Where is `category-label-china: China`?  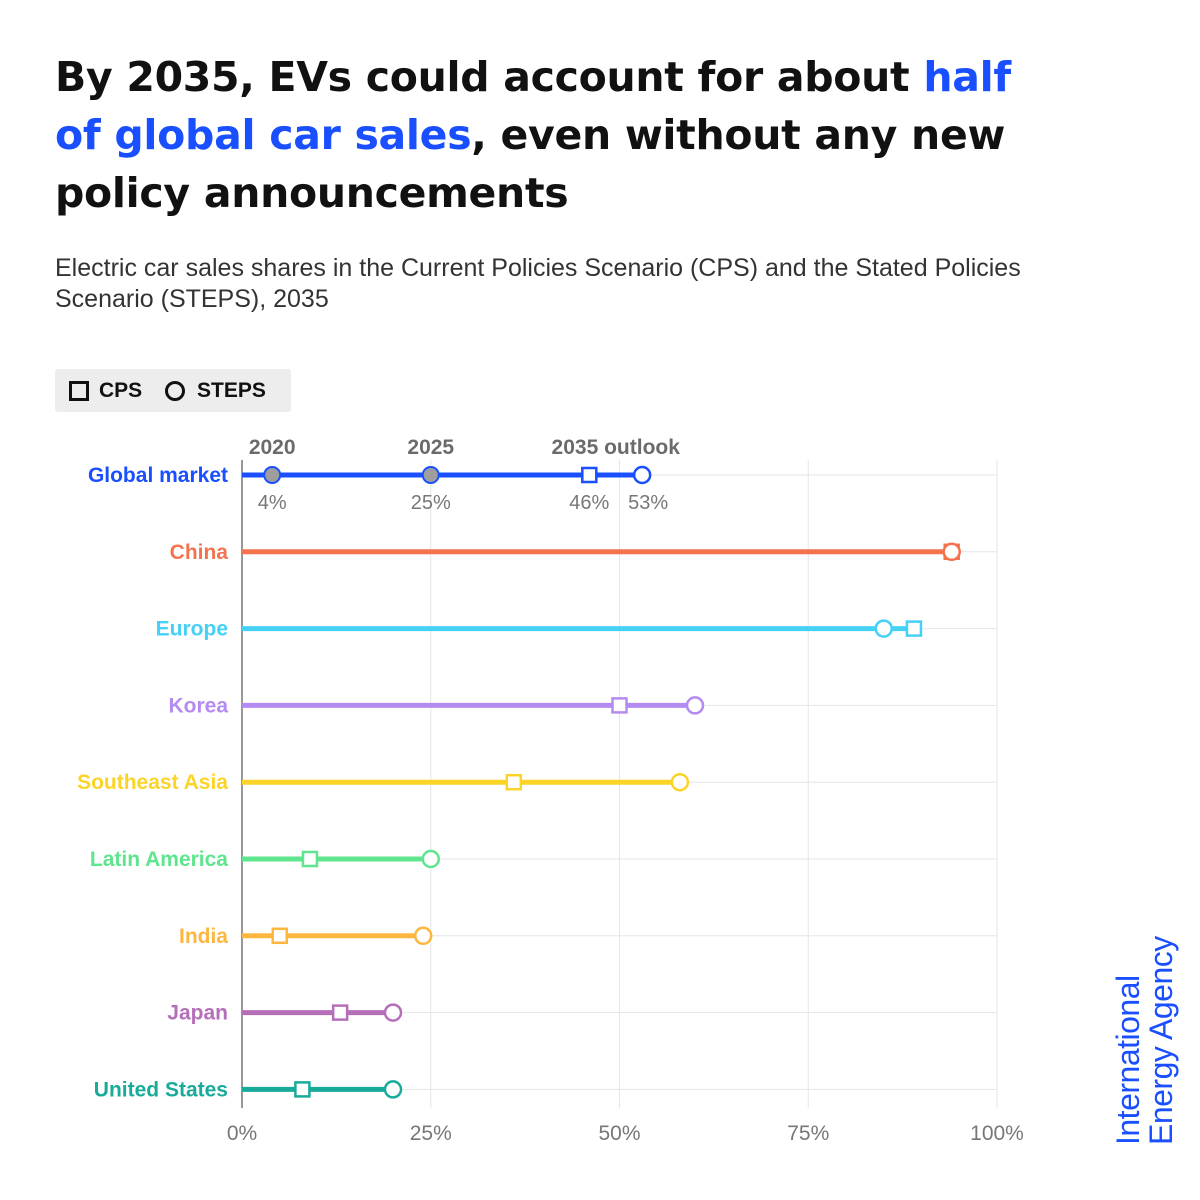
category-label-china: China is located at coordinates (199, 552).